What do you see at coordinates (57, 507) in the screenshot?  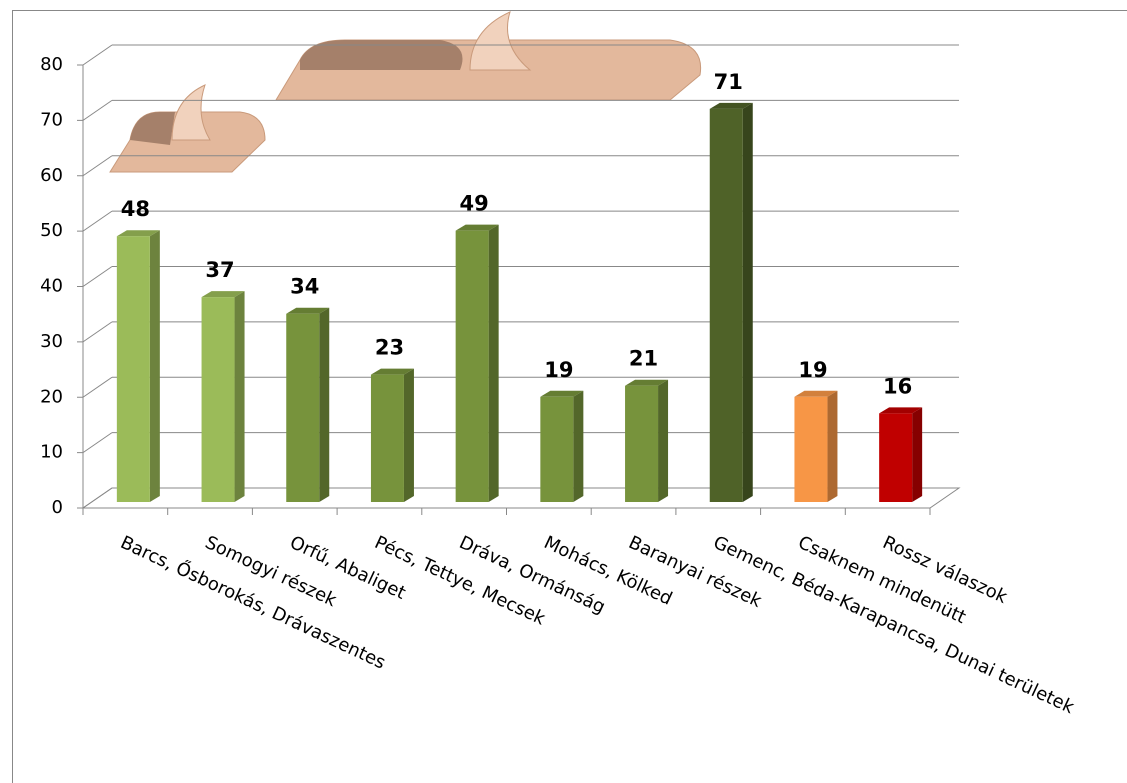 I see `y-tick-label: 0` at bounding box center [57, 507].